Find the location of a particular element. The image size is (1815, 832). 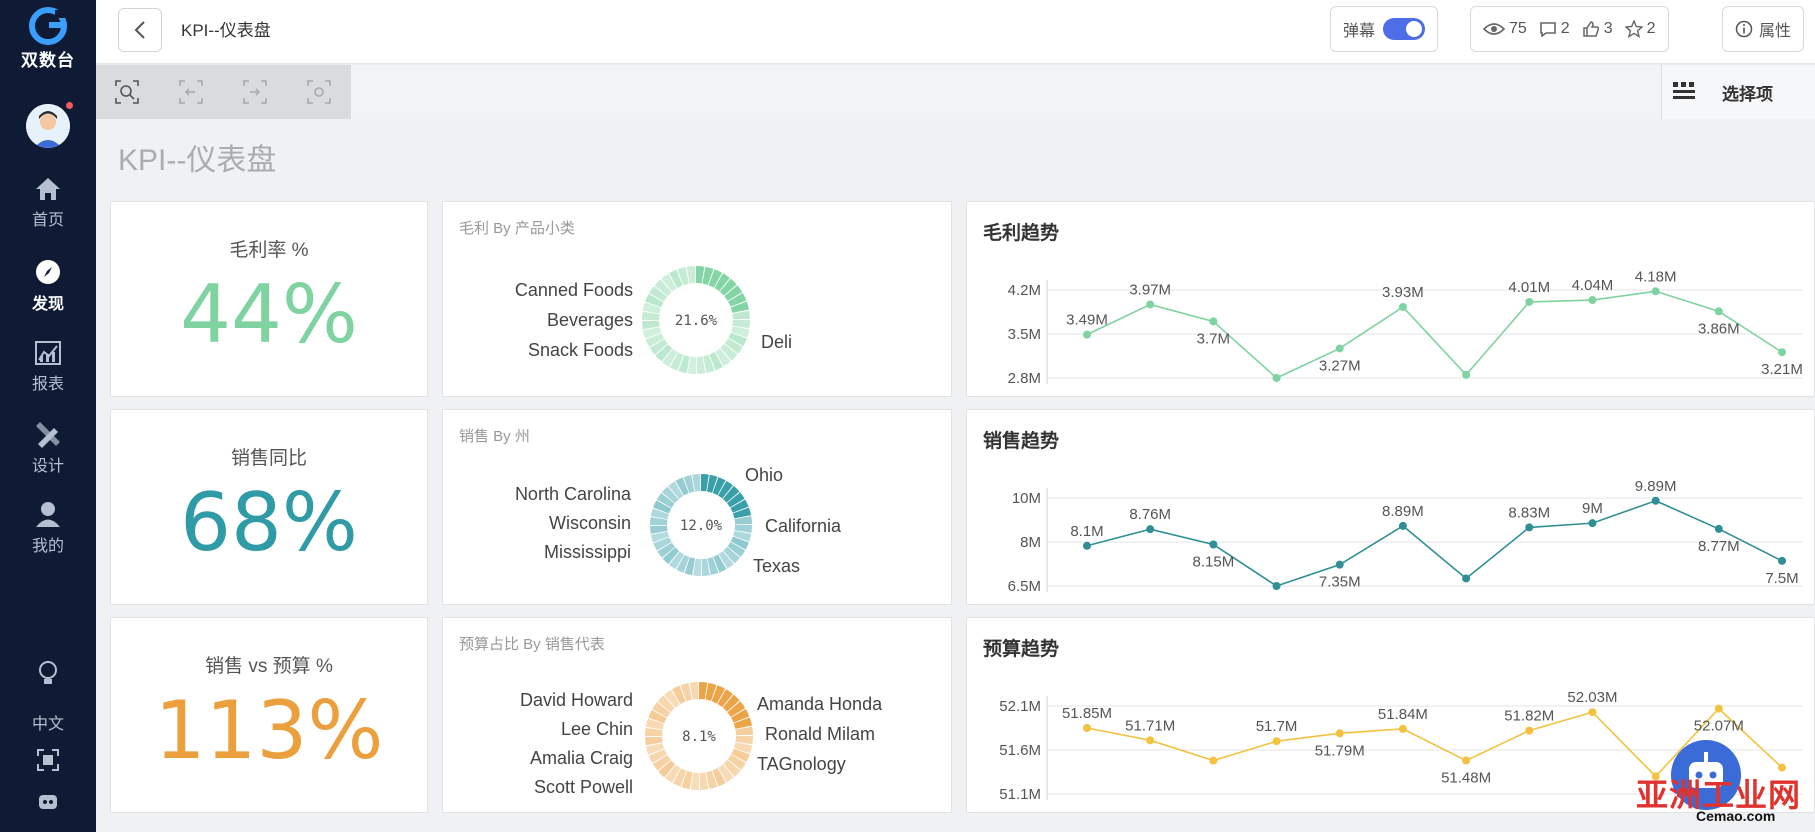

step-back-button is located at coordinates (191, 92).